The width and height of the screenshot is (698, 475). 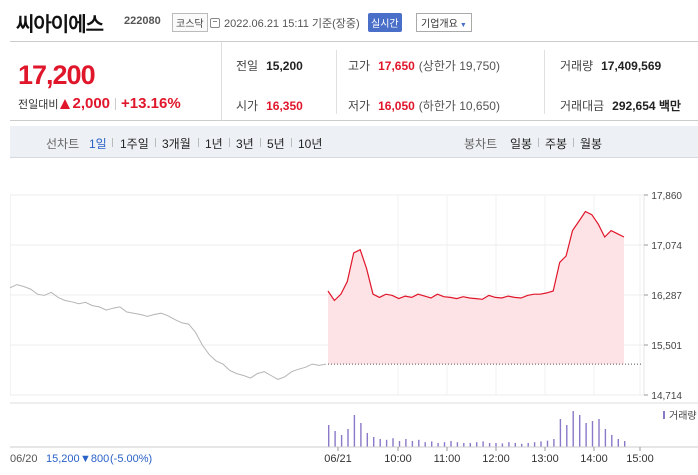 I want to click on x-tick-label: 11:00, so click(x=447, y=459).